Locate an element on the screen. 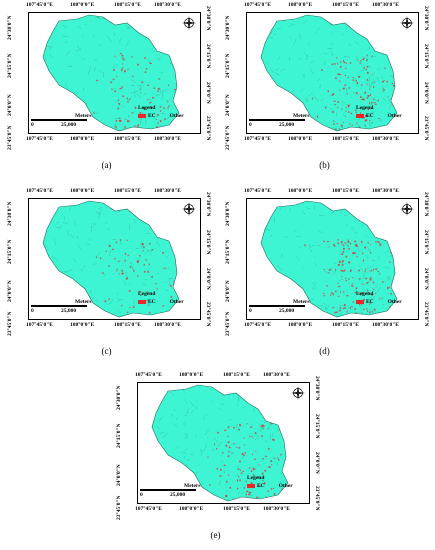 This screenshot has height=550, width=435. panel-caption: (e) is located at coordinates (215, 535).